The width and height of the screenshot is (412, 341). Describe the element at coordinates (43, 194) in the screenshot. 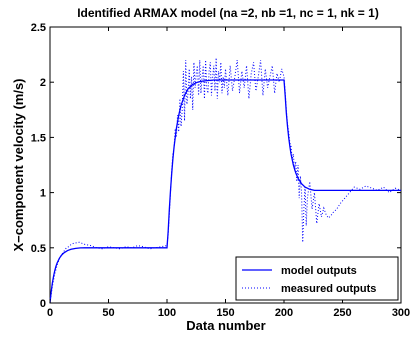

I see `y-tick-label: 1` at that location.